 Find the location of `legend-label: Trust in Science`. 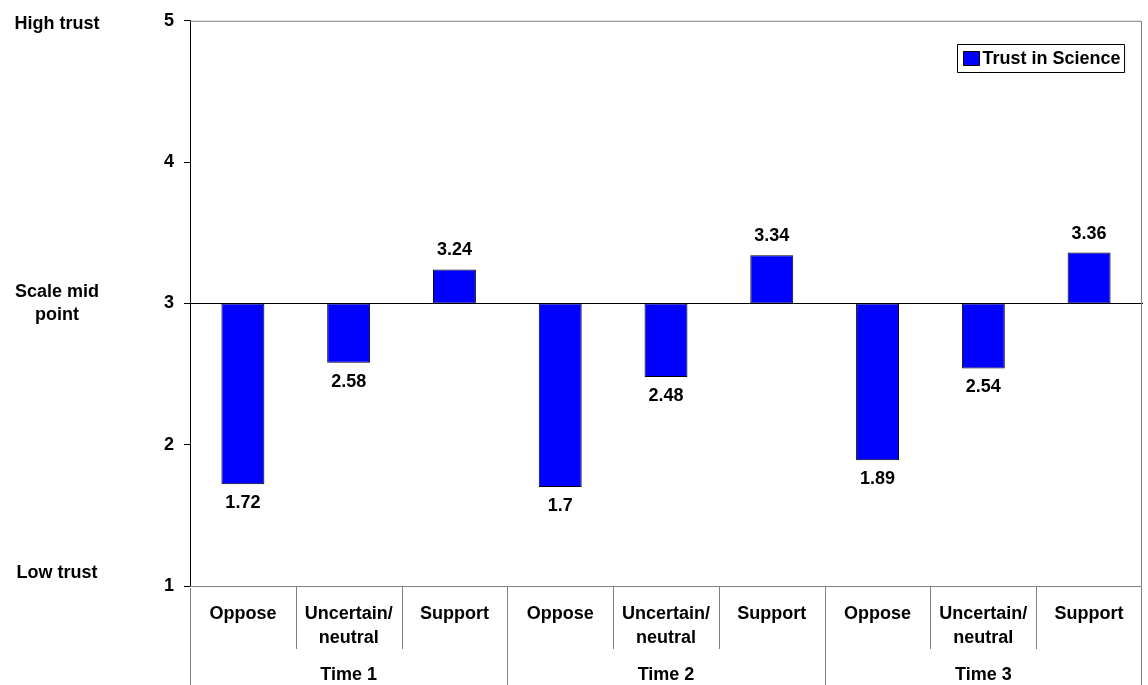

legend-label: Trust in Science is located at coordinates (1051, 58).